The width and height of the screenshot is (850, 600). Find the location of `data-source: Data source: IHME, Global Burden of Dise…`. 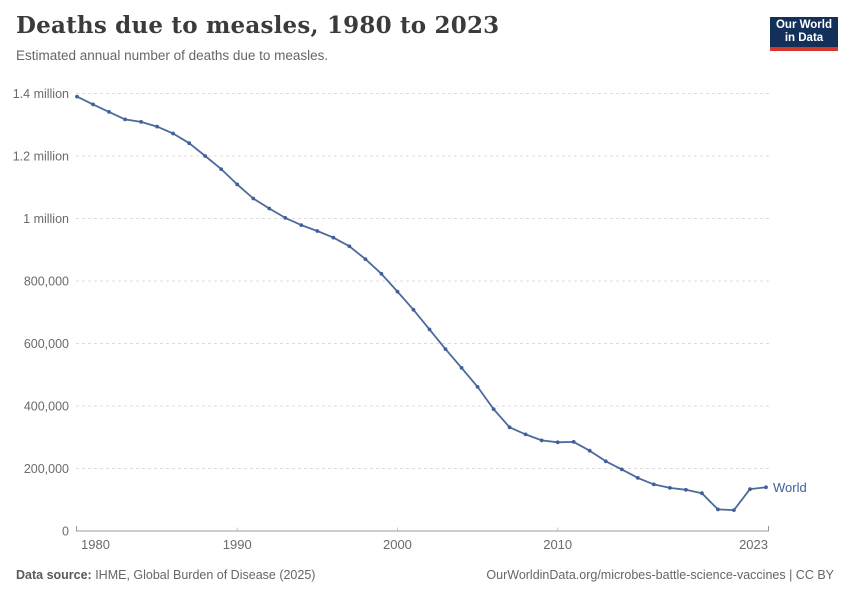

data-source: Data source: IHME, Global Burden of Dise… is located at coordinates (165, 575).